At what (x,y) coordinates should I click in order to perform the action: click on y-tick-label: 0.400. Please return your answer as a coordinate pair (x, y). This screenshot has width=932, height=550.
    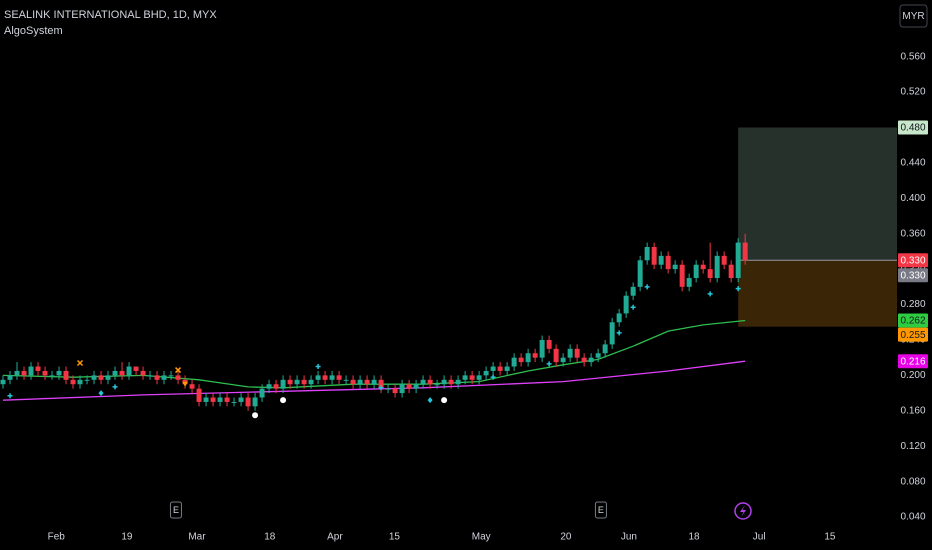
    Looking at the image, I should click on (912, 198).